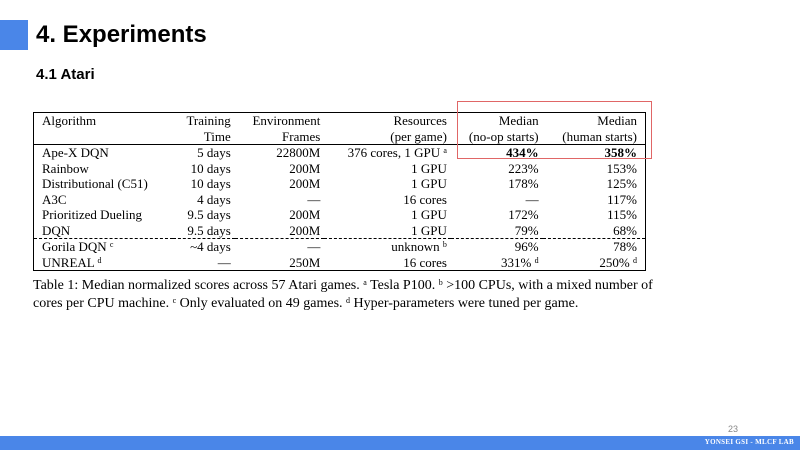  I want to click on cell-algorithm: Rainbow, so click(65, 168).